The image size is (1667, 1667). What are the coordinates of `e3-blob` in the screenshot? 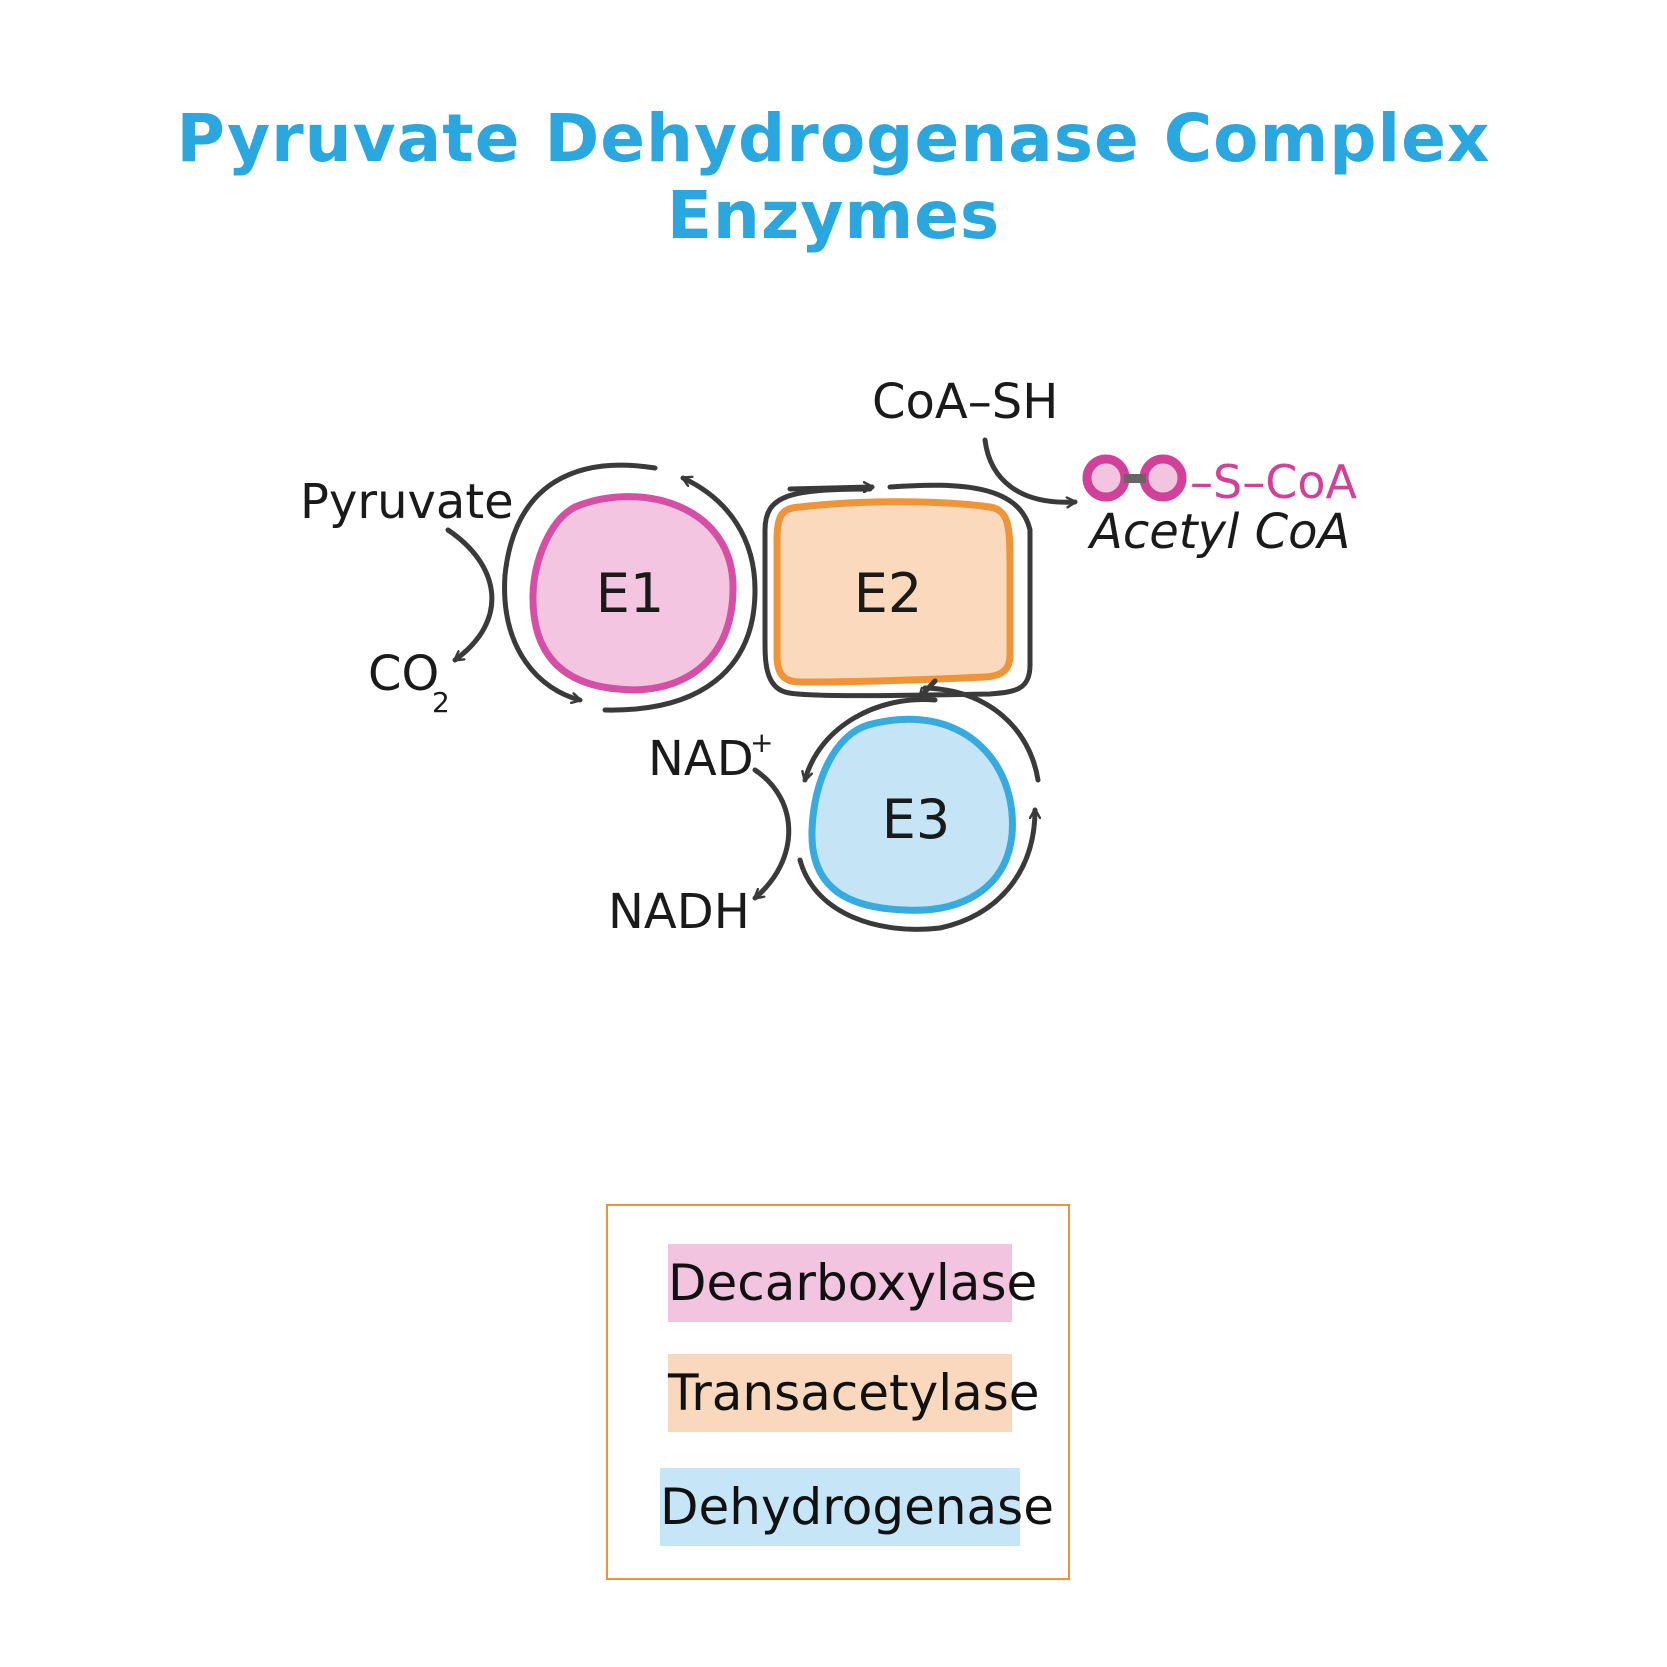 It's located at (912, 814).